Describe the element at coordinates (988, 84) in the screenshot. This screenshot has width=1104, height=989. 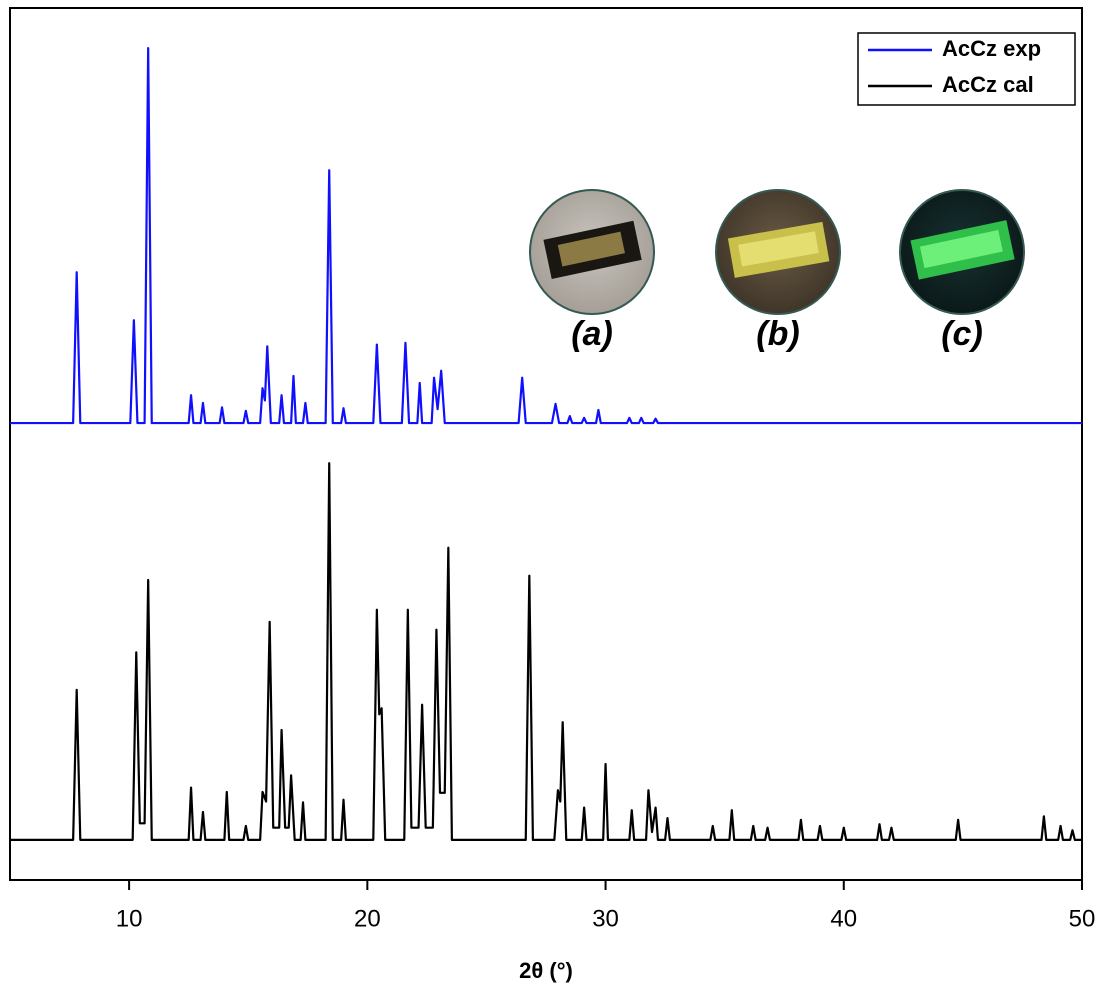
I see `legend-label: AcCz cal` at that location.